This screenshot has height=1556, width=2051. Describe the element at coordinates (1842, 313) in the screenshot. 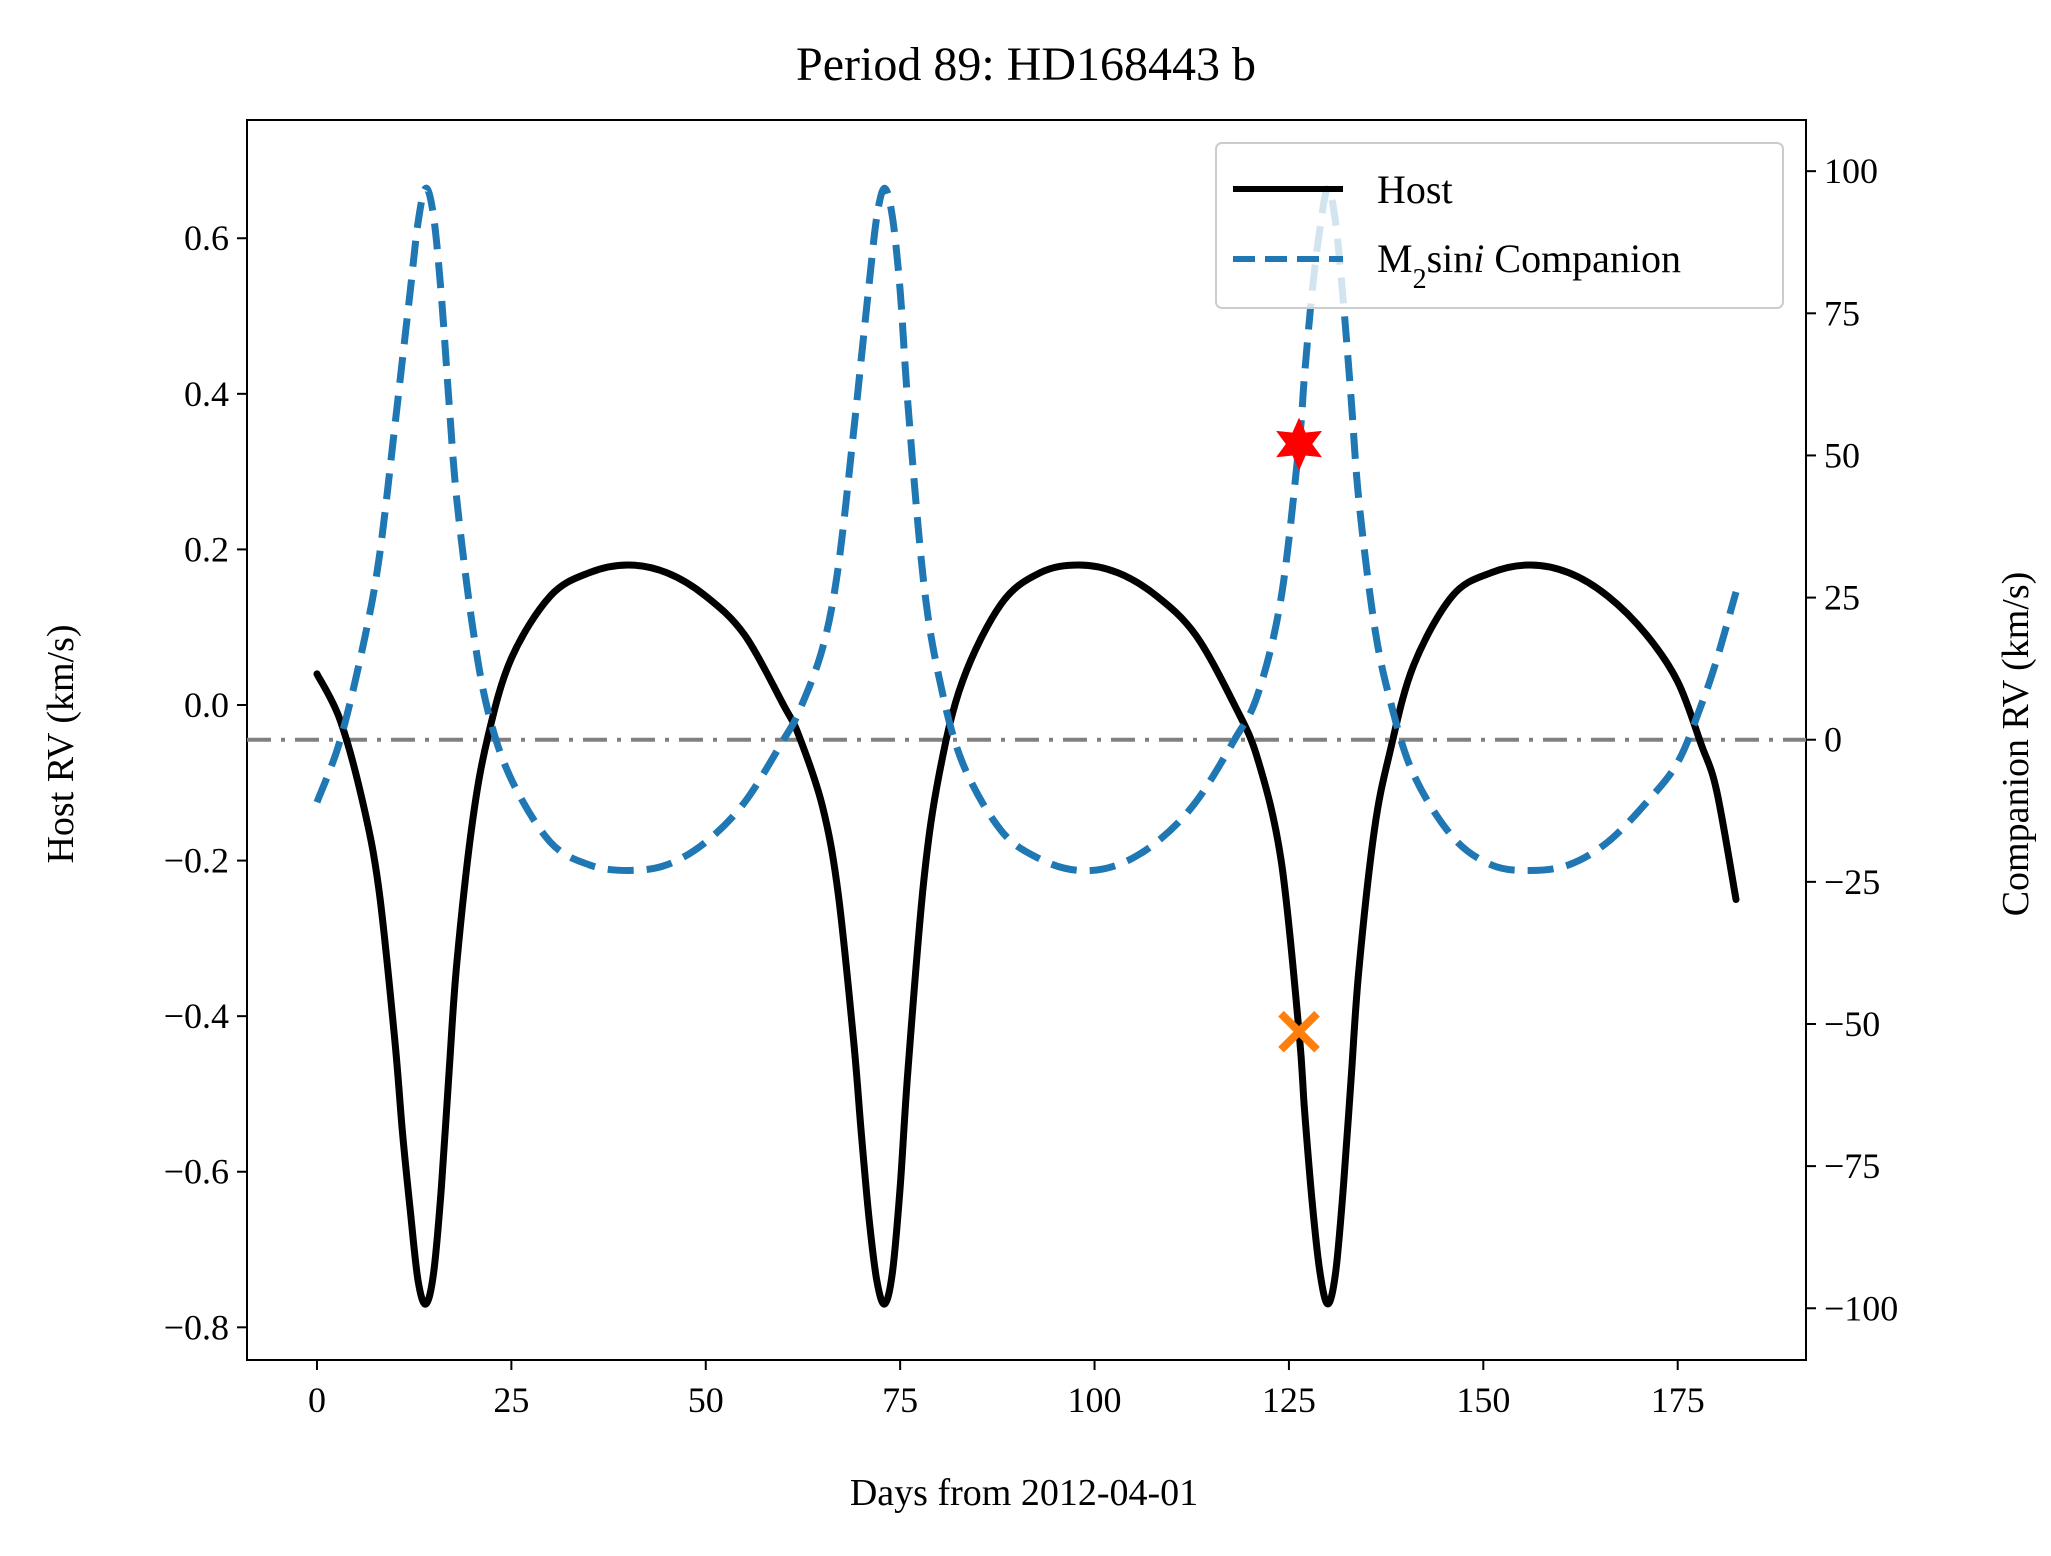

I see `y-right-tick-label: 75` at that location.